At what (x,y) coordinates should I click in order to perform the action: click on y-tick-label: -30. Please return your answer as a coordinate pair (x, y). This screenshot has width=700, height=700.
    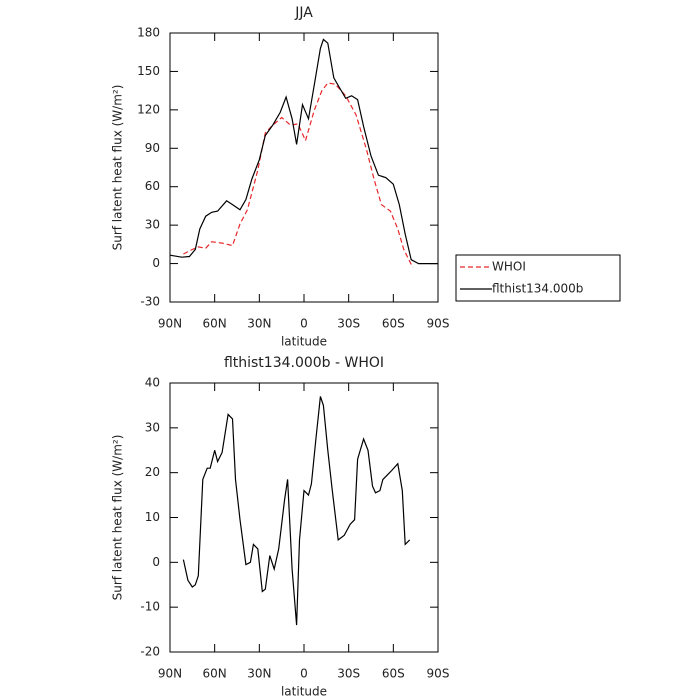
    Looking at the image, I should click on (150, 302).